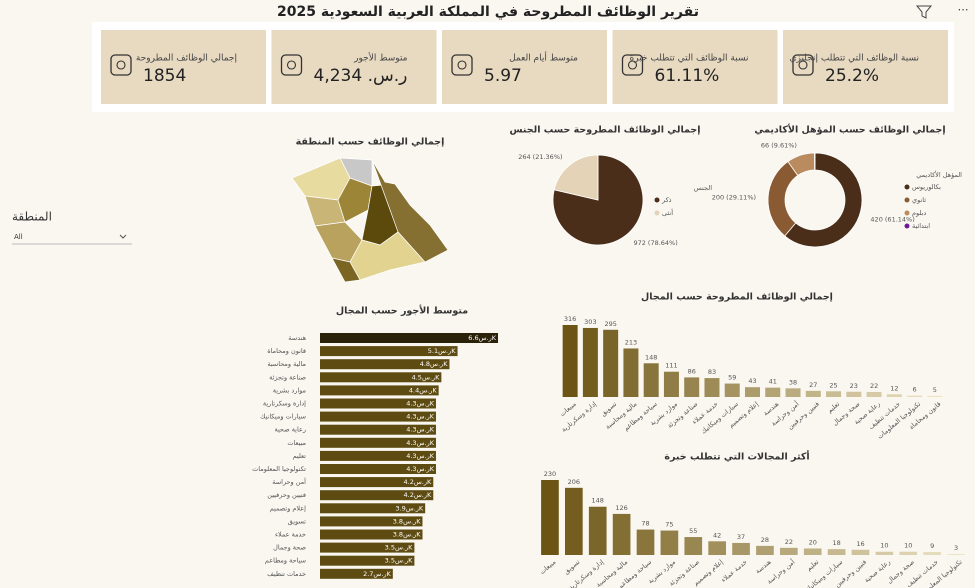  Describe the element at coordinates (732, 378) in the screenshot. I see `data-label: 59` at that location.